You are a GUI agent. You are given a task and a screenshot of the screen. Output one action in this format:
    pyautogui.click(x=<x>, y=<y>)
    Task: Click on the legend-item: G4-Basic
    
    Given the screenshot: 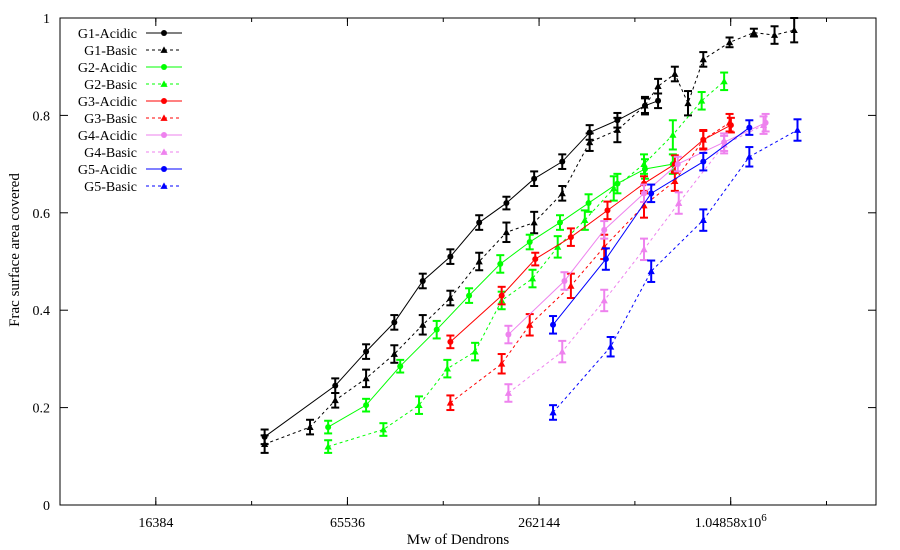 What is the action you would take?
    pyautogui.click(x=133, y=153)
    